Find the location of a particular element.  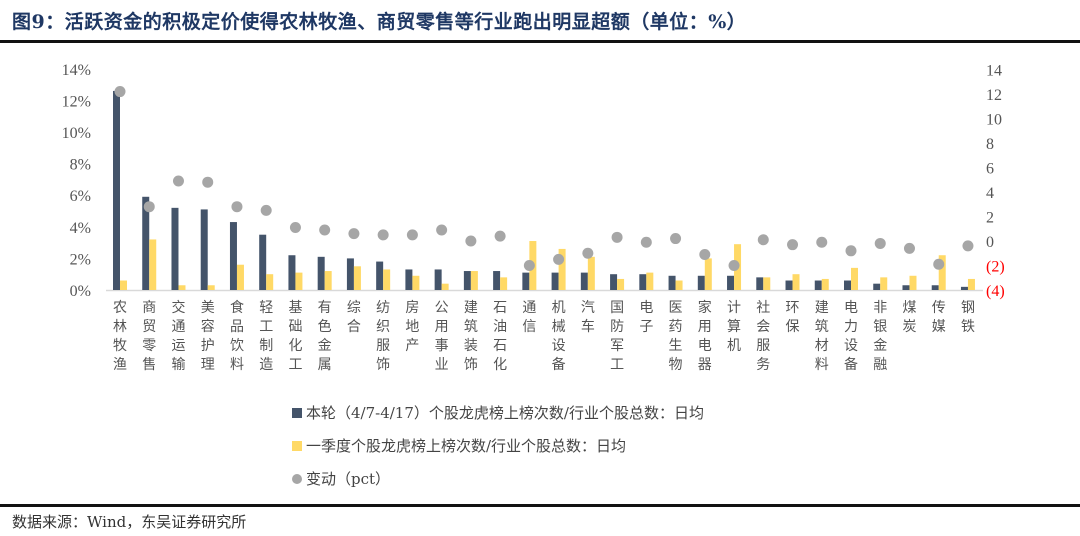

x-category-label: 渔 is located at coordinates (120, 365).